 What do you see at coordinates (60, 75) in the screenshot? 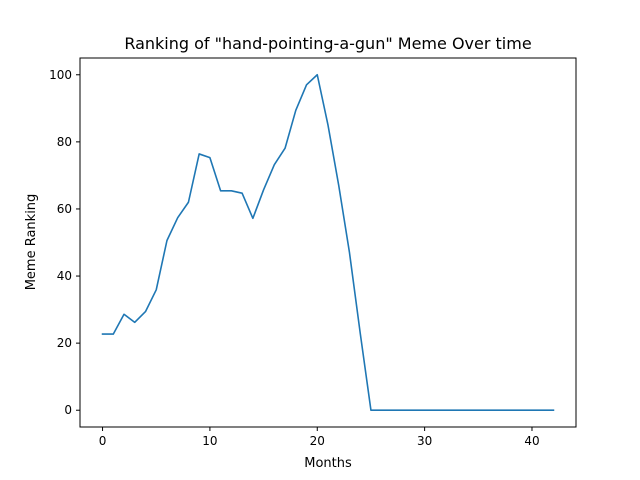
I see `y-tick-label: 100` at bounding box center [60, 75].